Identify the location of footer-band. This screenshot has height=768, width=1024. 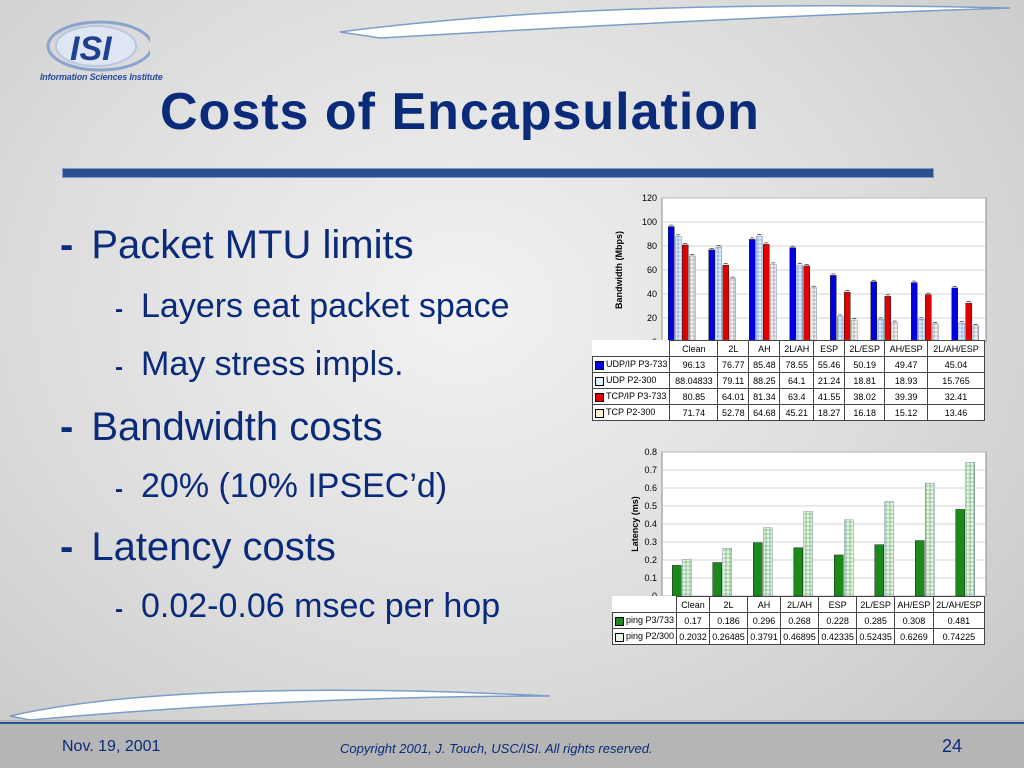
(512, 744).